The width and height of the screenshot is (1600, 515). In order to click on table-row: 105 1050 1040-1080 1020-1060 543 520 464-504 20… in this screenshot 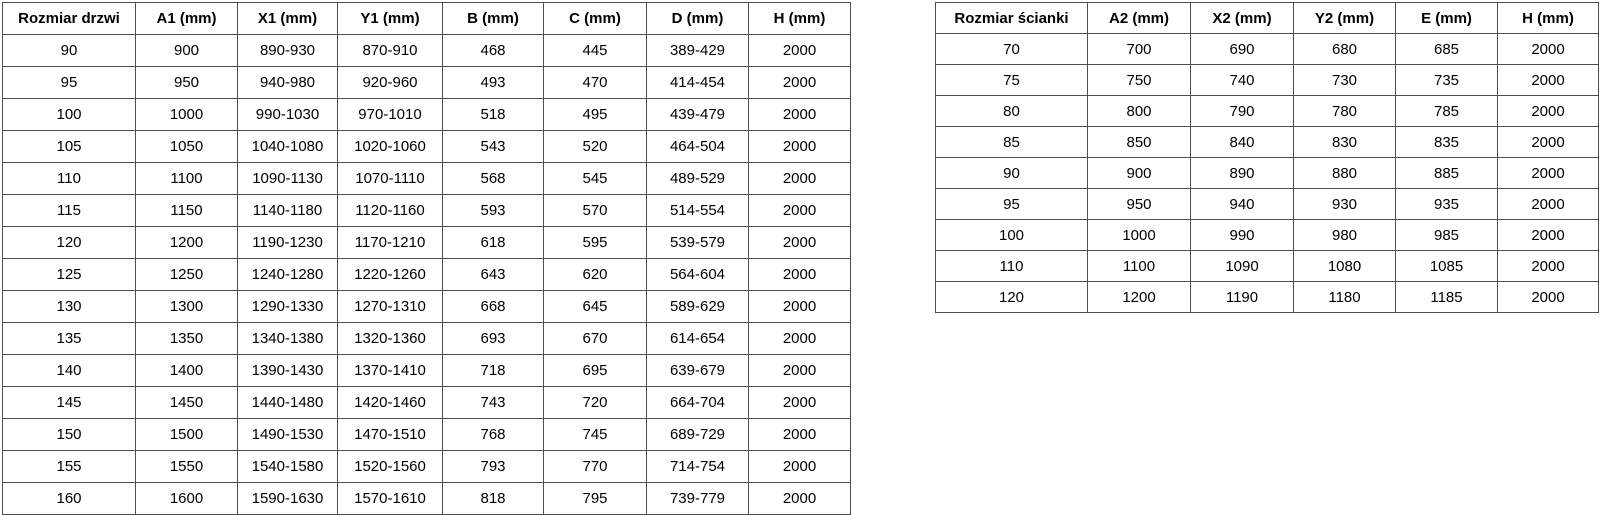, I will do `click(426, 146)`.